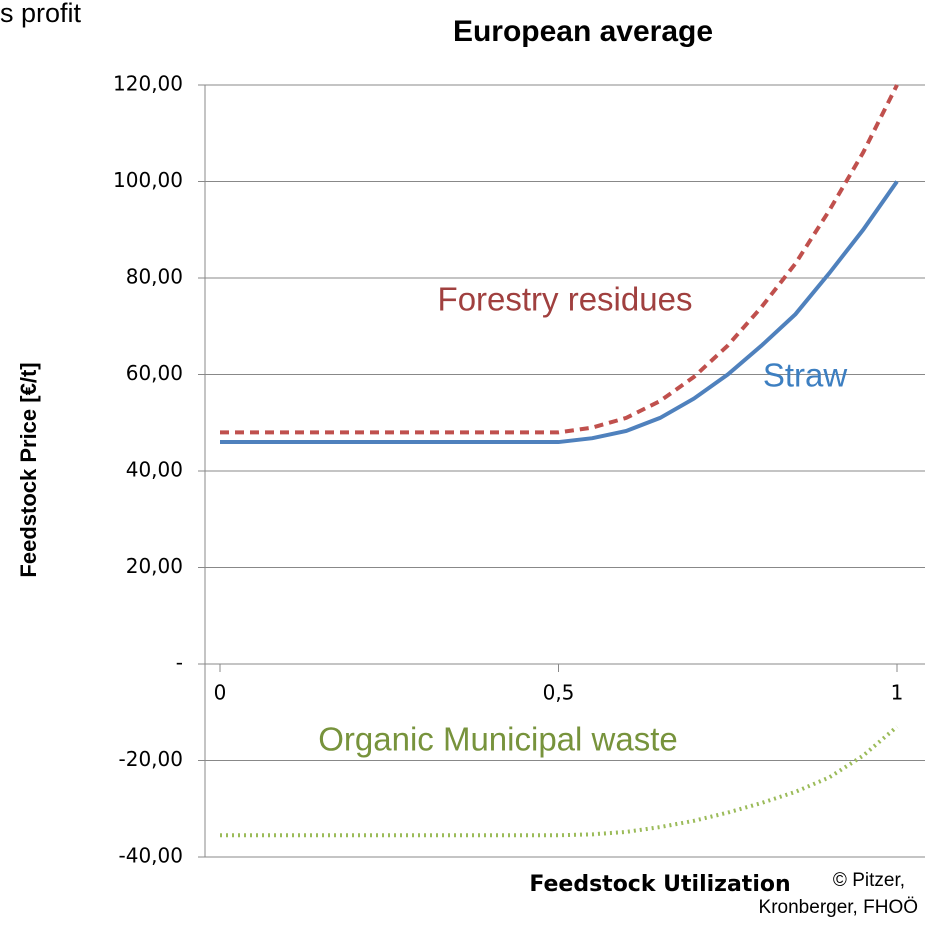 This screenshot has height=928, width=925. I want to click on corner-text: s profit, so click(41, 14).